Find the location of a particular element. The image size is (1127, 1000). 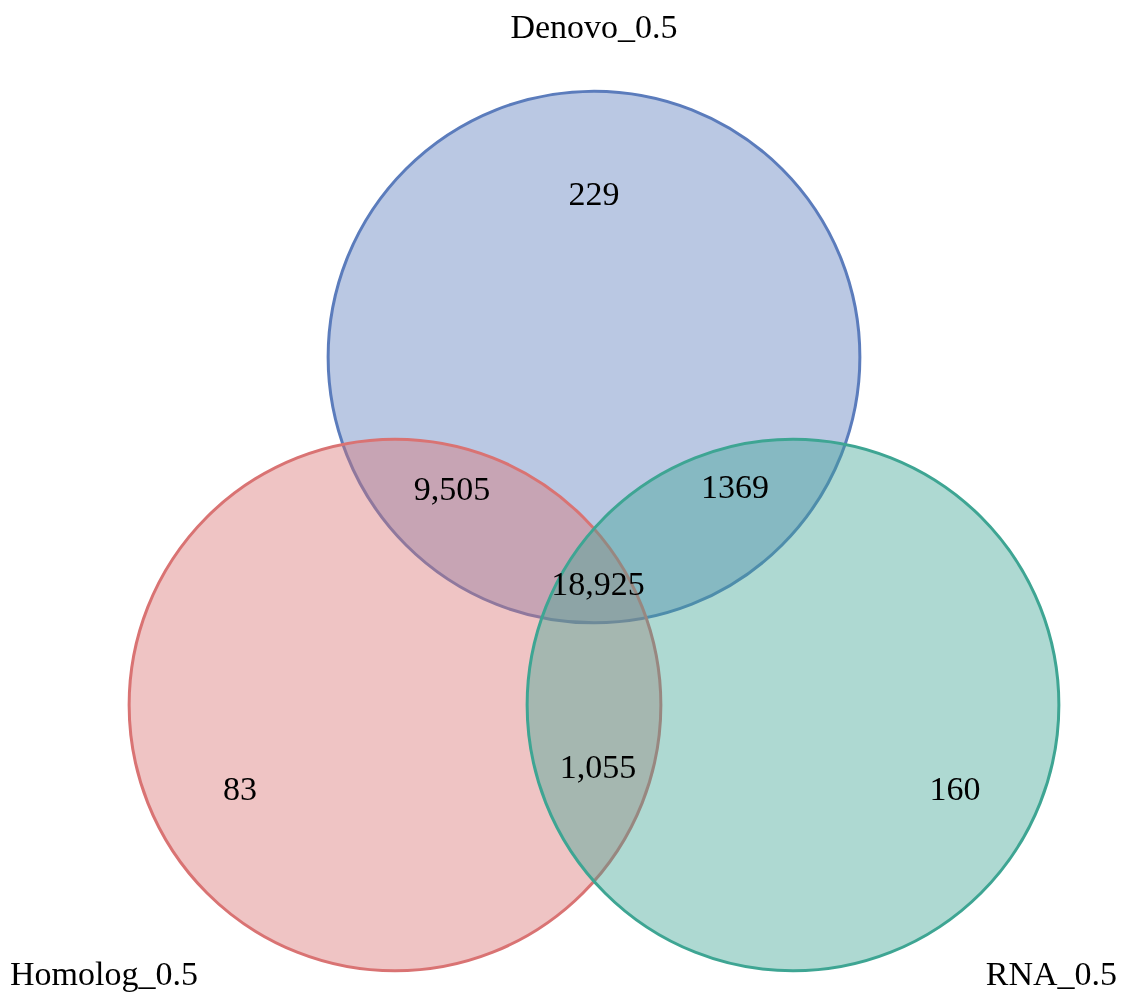

data-label: 1369 is located at coordinates (735, 486).